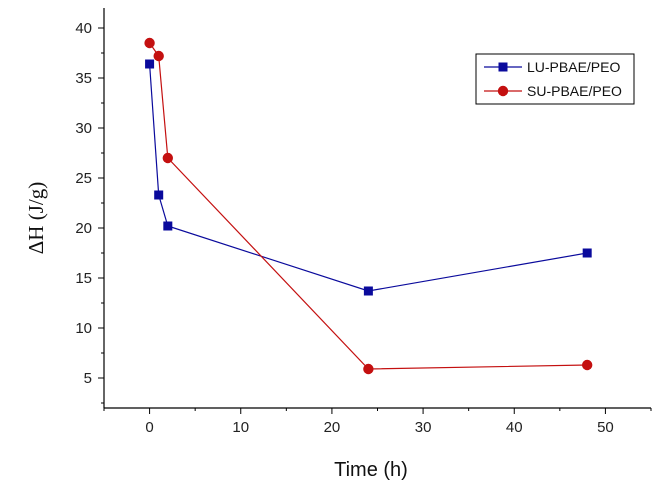 This screenshot has width=670, height=492. I want to click on x-tick-label: 20, so click(332, 427).